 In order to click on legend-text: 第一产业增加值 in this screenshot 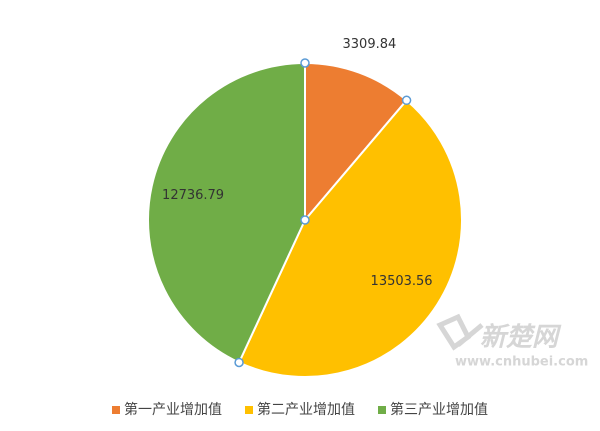, I will do `click(173, 409)`.